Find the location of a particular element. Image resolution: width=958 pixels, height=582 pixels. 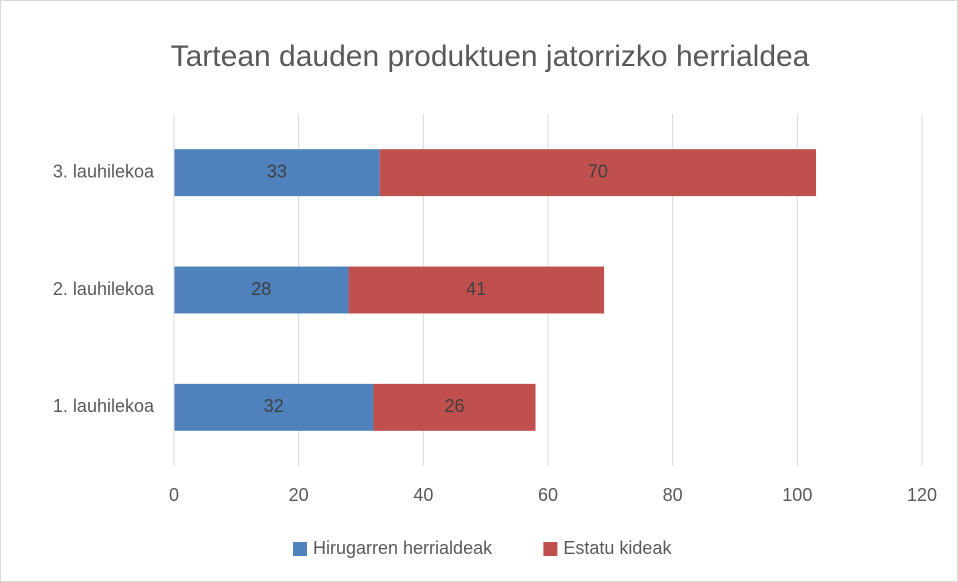

x-tick-label: 60 is located at coordinates (548, 495).